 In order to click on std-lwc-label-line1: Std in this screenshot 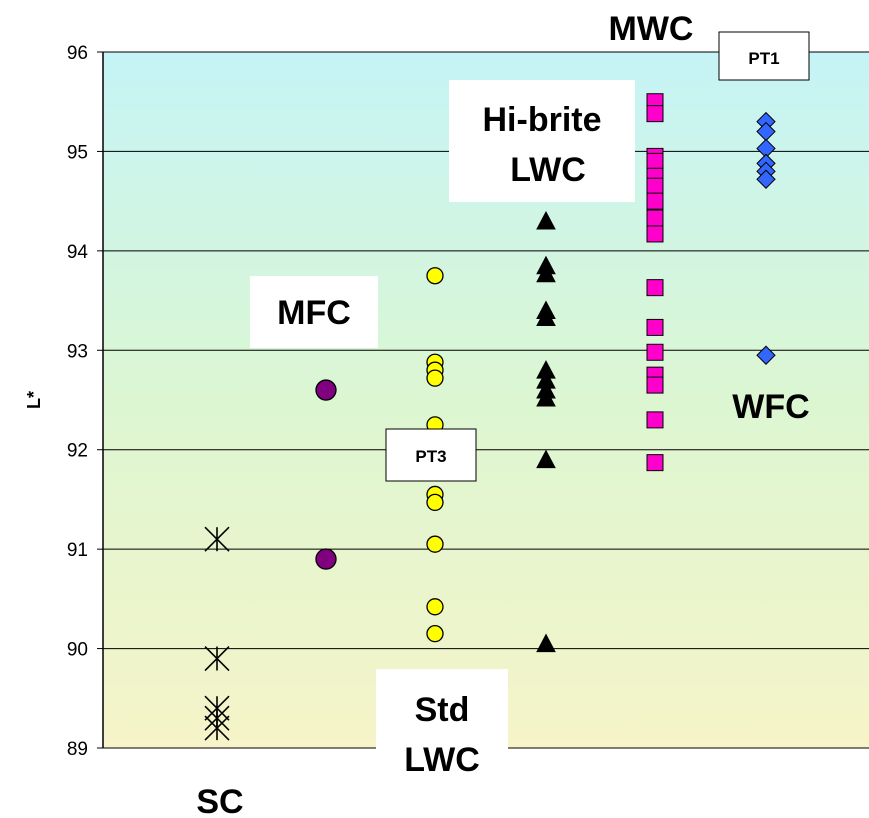, I will do `click(442, 710)`.